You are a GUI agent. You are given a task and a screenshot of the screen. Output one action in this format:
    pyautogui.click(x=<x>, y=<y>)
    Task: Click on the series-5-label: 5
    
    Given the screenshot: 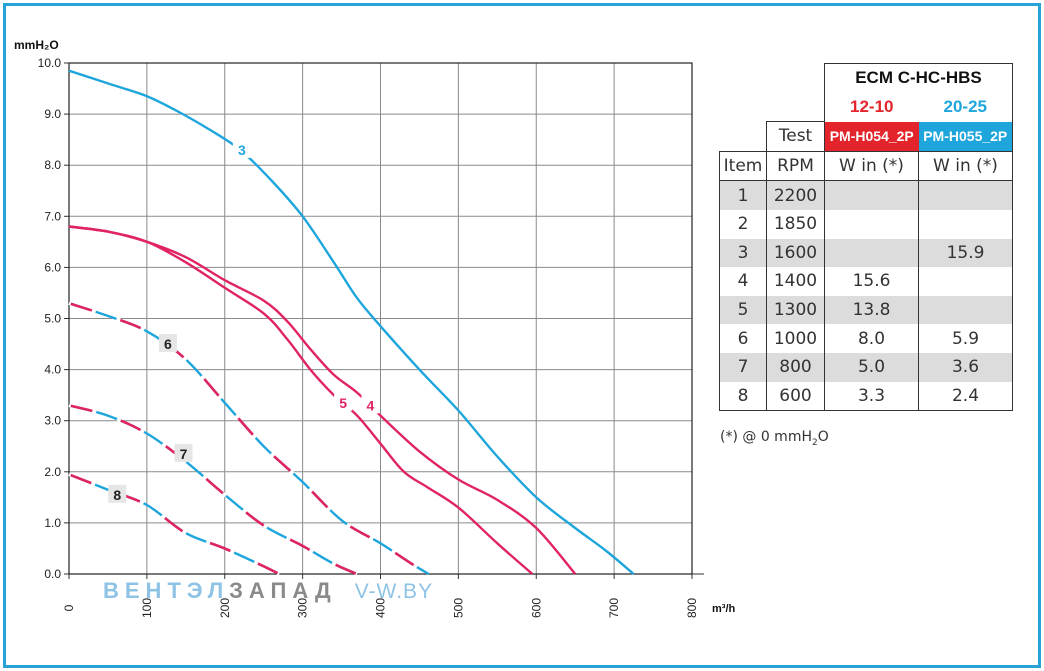 What is the action you would take?
    pyautogui.click(x=343, y=403)
    